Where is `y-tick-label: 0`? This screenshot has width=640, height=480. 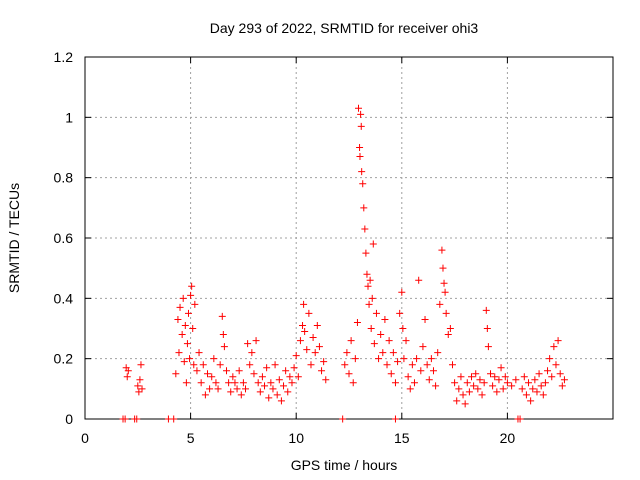
y-tick-label: 0 is located at coordinates (69, 419).